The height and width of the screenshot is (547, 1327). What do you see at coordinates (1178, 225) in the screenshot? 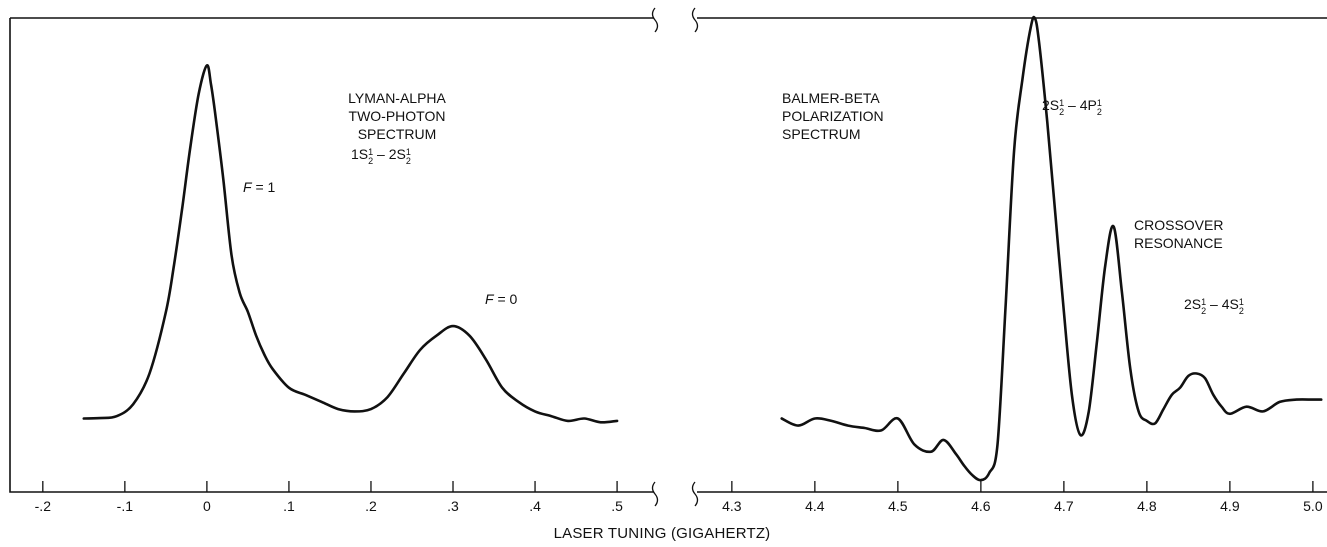
I see `crossover-line-1: CROSSOVER` at bounding box center [1178, 225].